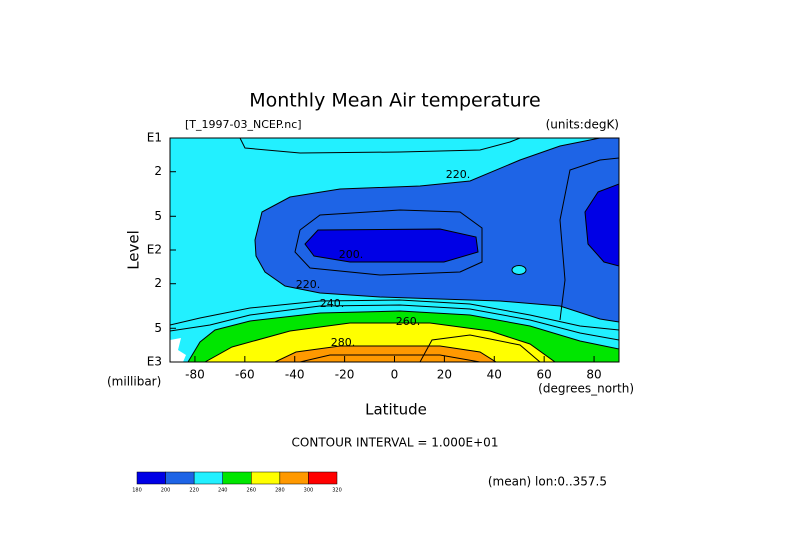 The image size is (789, 558). Describe the element at coordinates (332, 303) in the screenshot. I see `contour-label: 240.` at that location.